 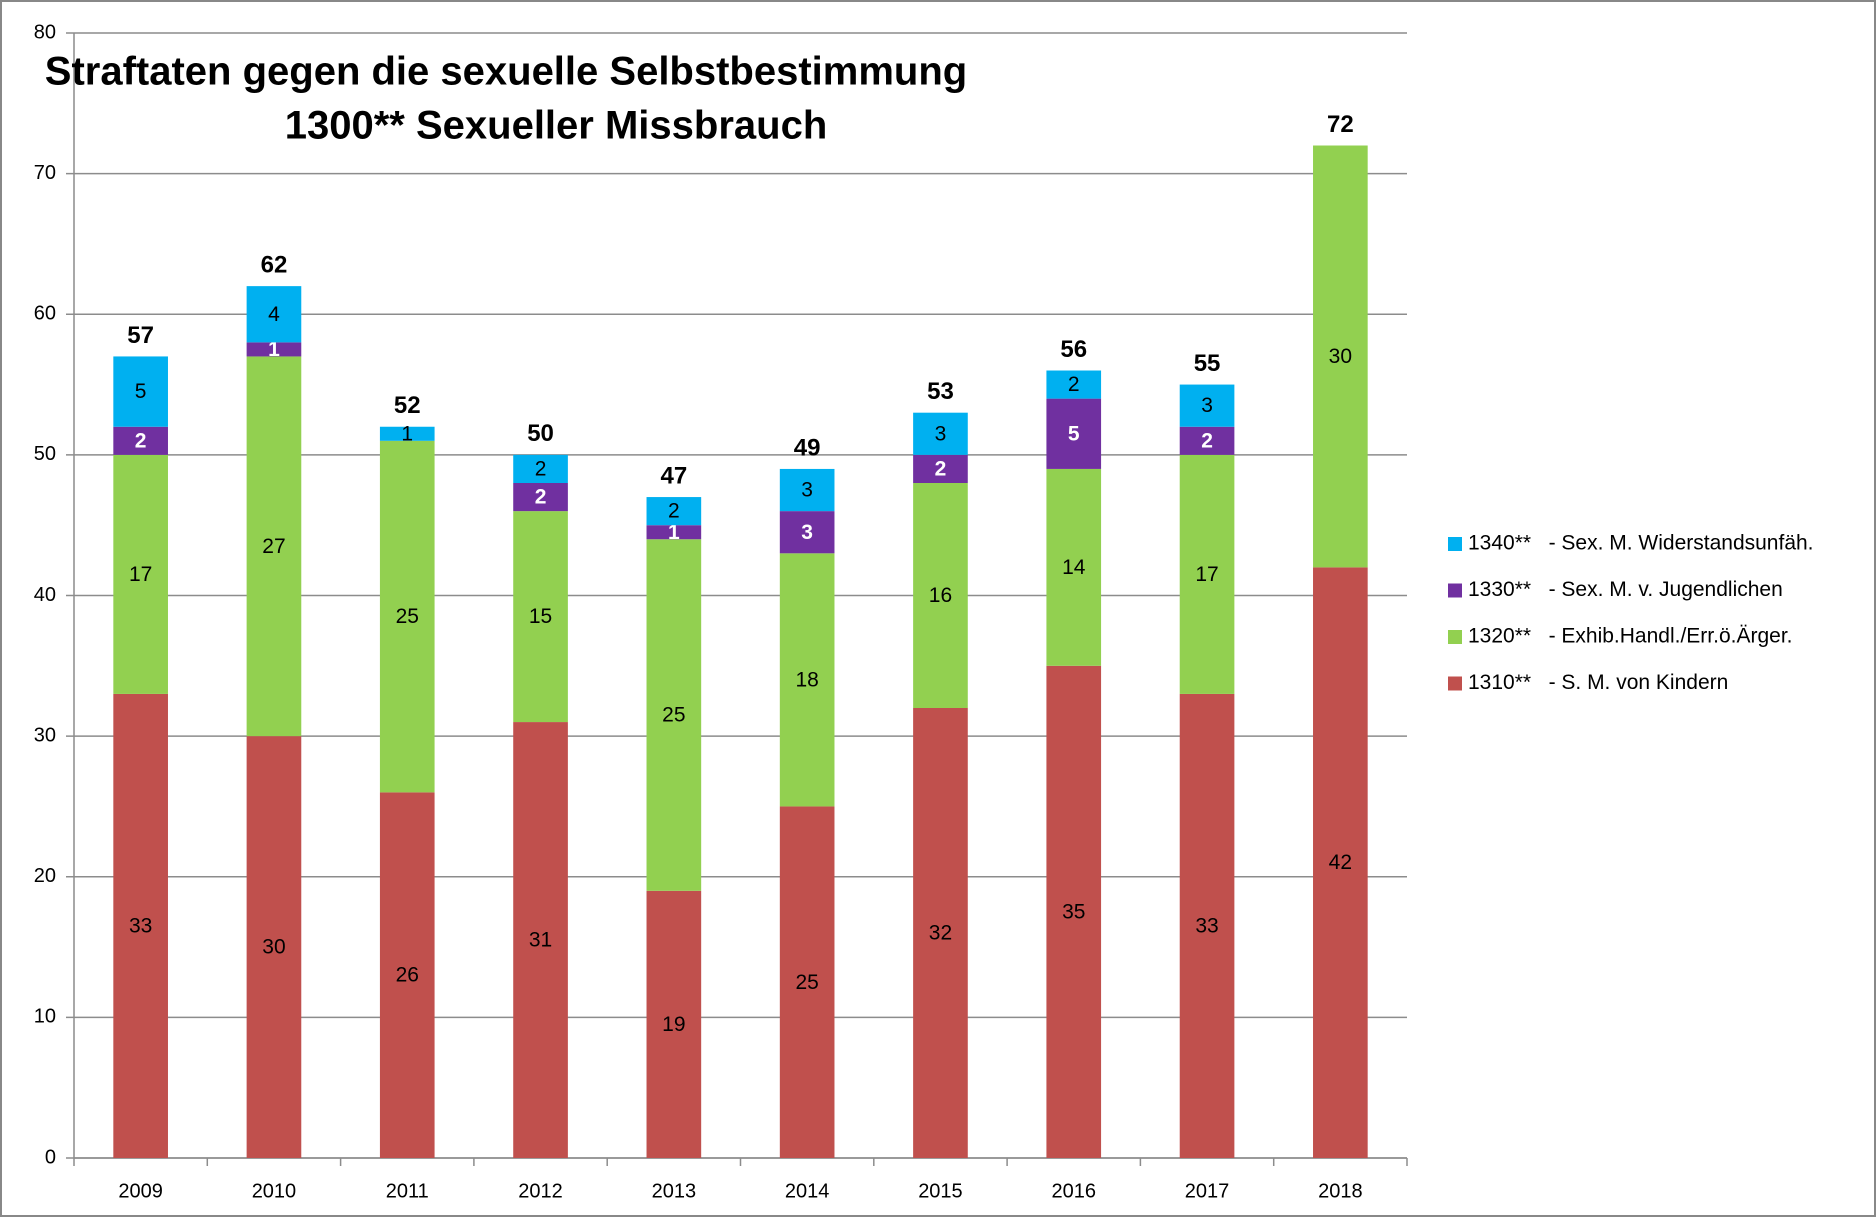 I want to click on data-label: 15, so click(x=540, y=616).